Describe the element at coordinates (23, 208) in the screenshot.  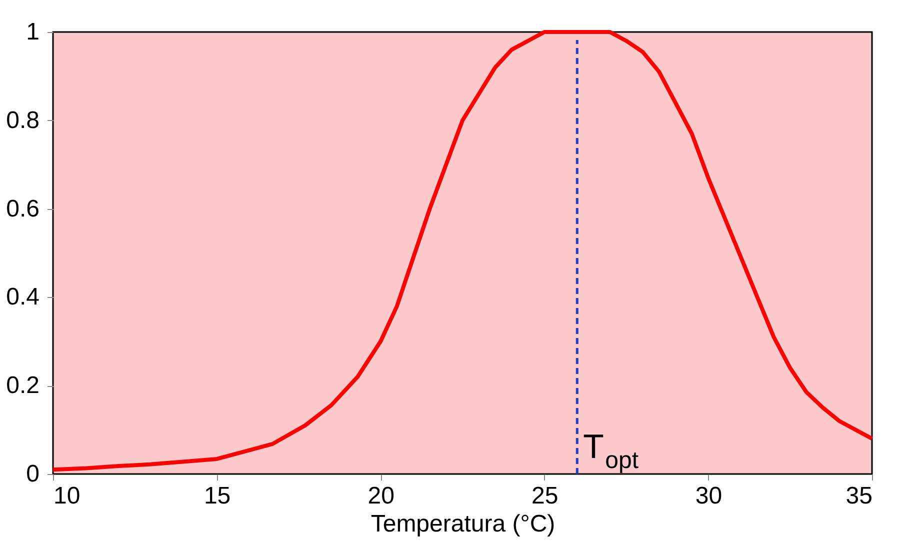
I see `y-tick-label: 0.6` at that location.